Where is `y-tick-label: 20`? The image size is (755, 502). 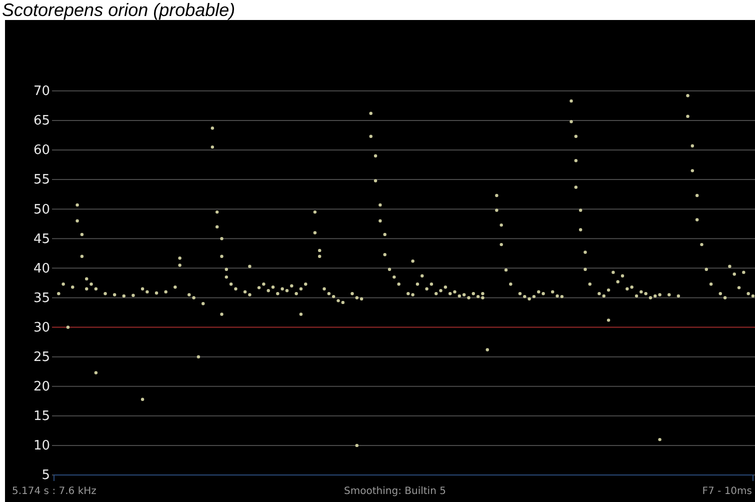 y-tick-label: 20 is located at coordinates (41, 387).